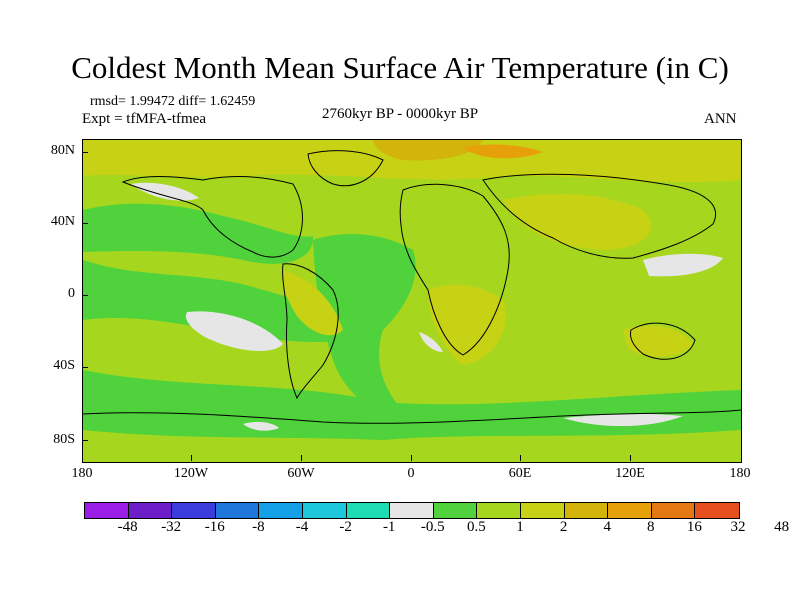  I want to click on xtick-120e: 120E, so click(630, 473).